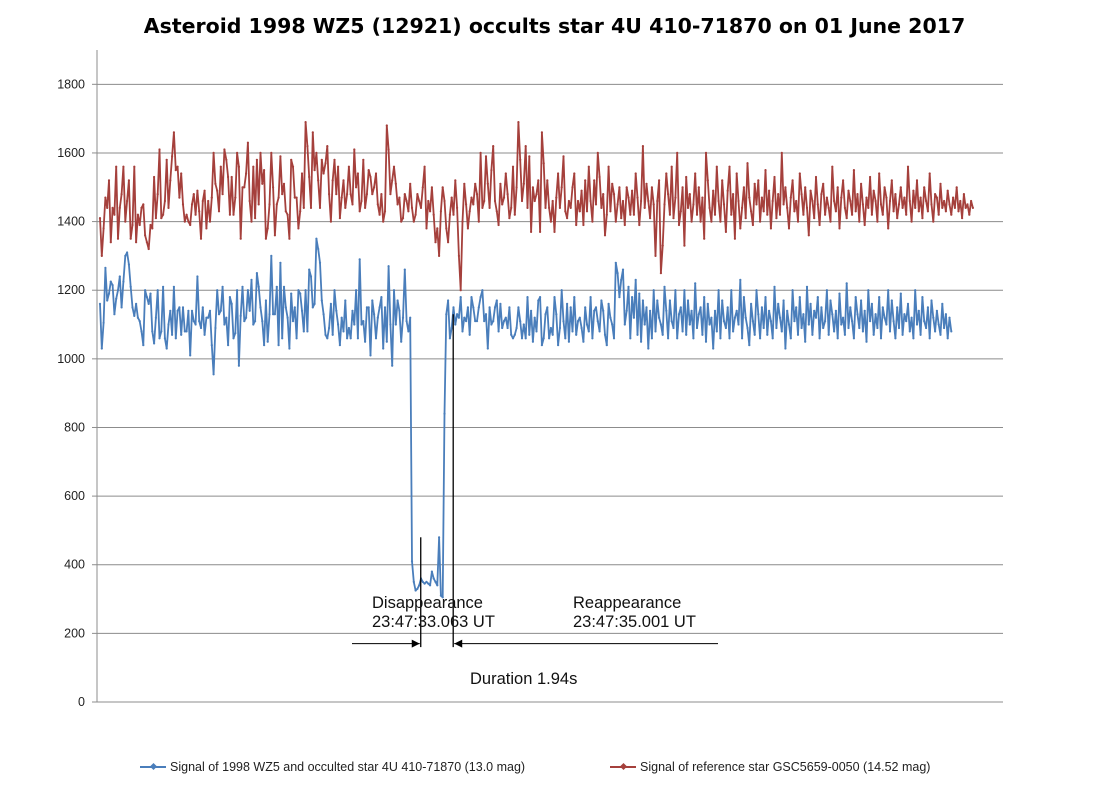 The image size is (1109, 808). Describe the element at coordinates (81, 702) in the screenshot. I see `y-tick-label: 0` at that location.